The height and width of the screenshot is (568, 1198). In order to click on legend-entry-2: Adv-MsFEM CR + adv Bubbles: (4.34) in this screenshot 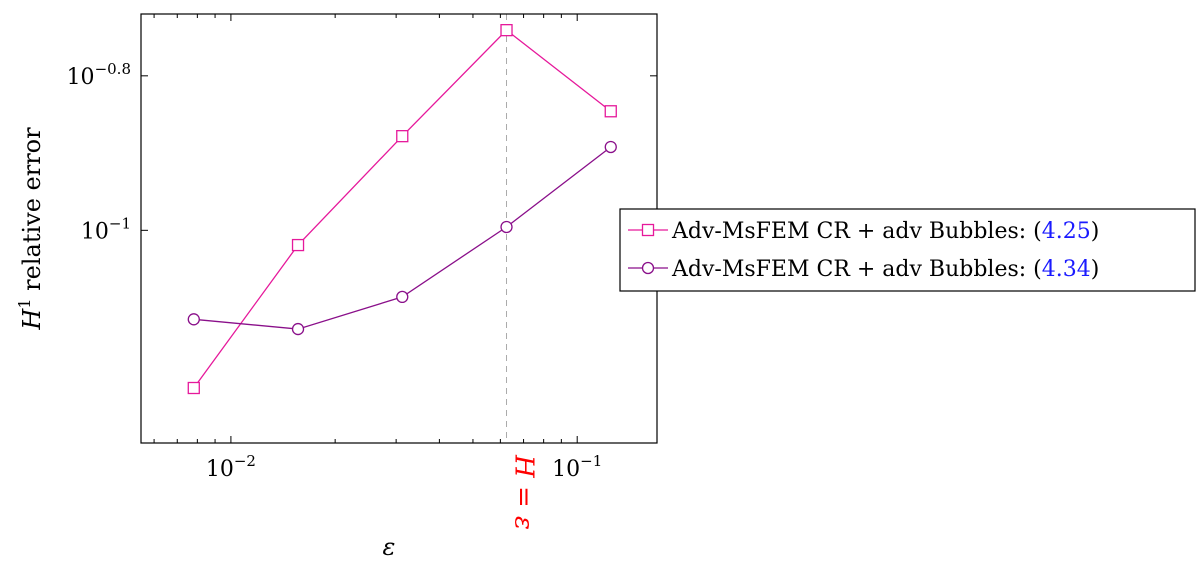, I will do `click(863, 269)`.